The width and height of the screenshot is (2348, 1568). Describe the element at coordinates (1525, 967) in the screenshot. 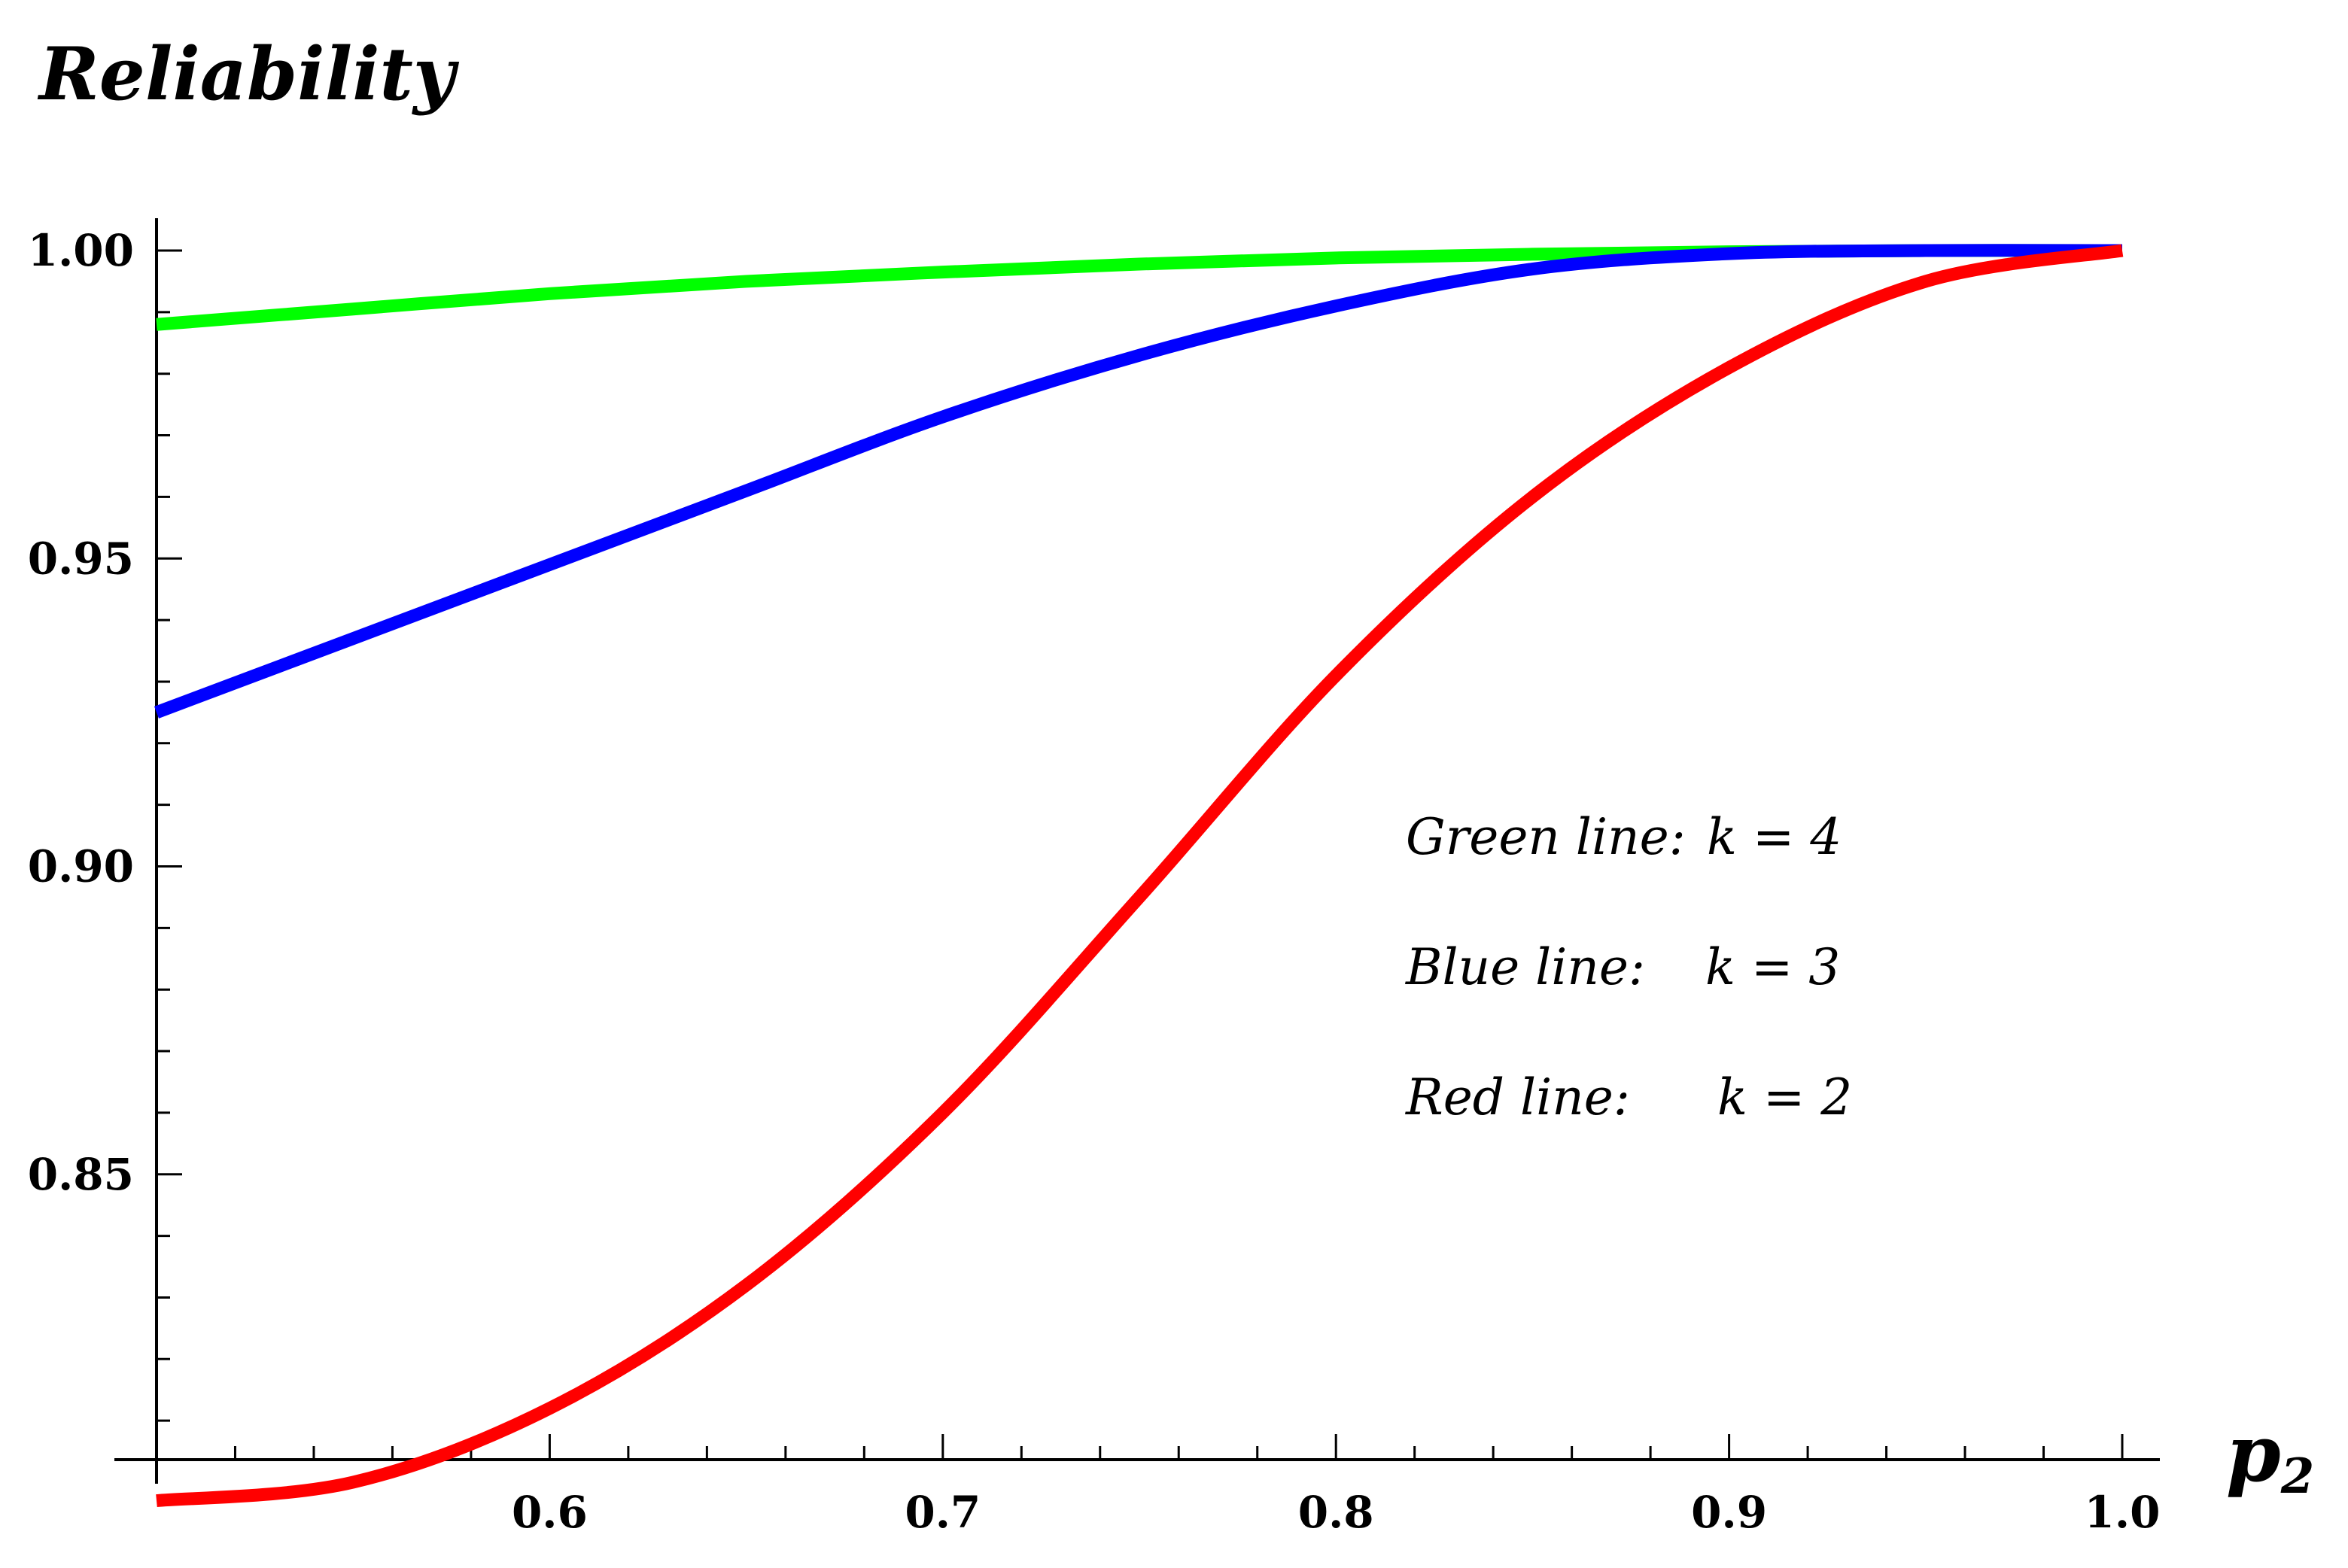

I see `legend-blue-series: Blue line:` at that location.